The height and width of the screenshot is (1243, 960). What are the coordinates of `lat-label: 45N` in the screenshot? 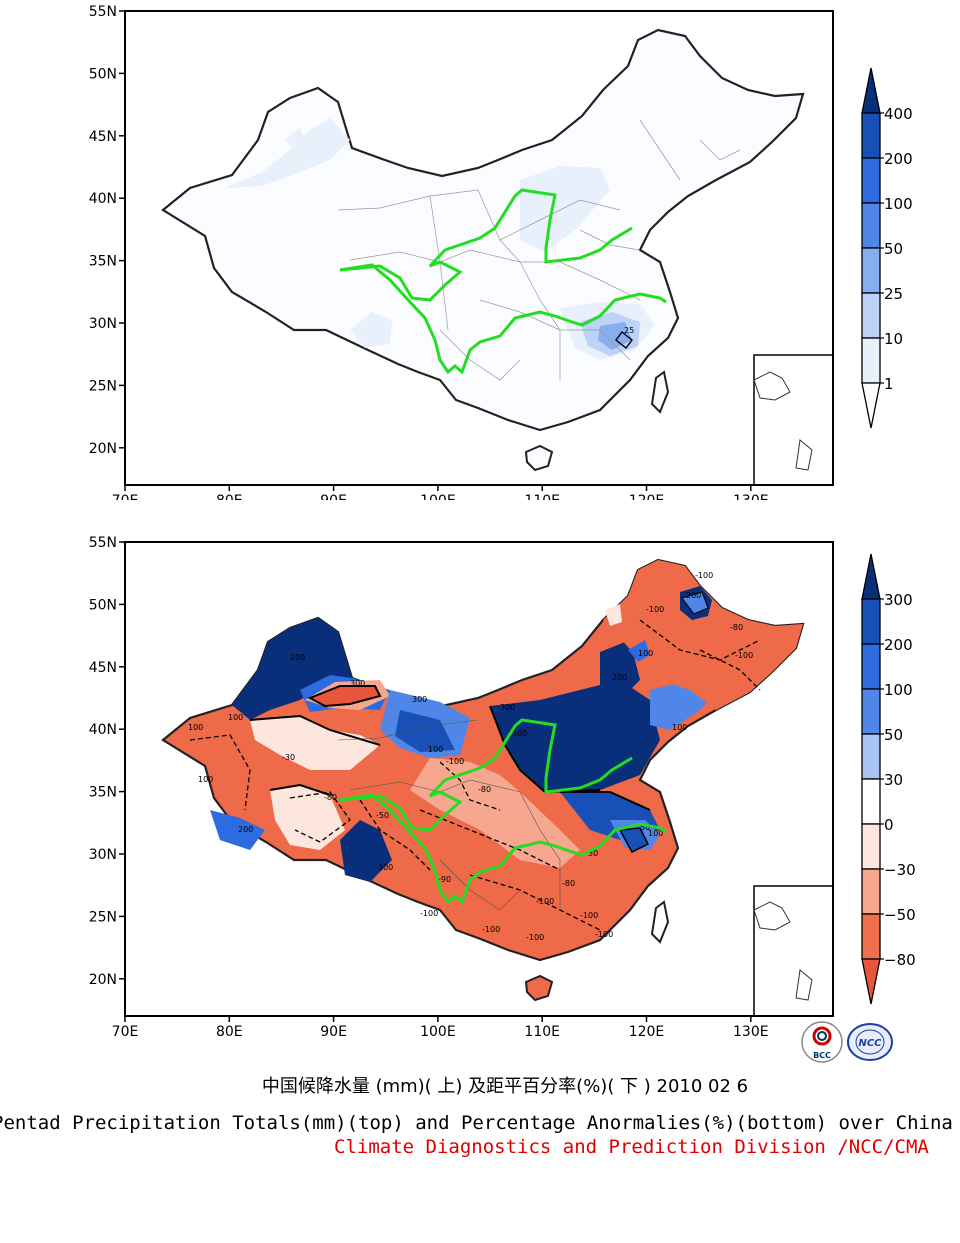 It's located at (103, 668).